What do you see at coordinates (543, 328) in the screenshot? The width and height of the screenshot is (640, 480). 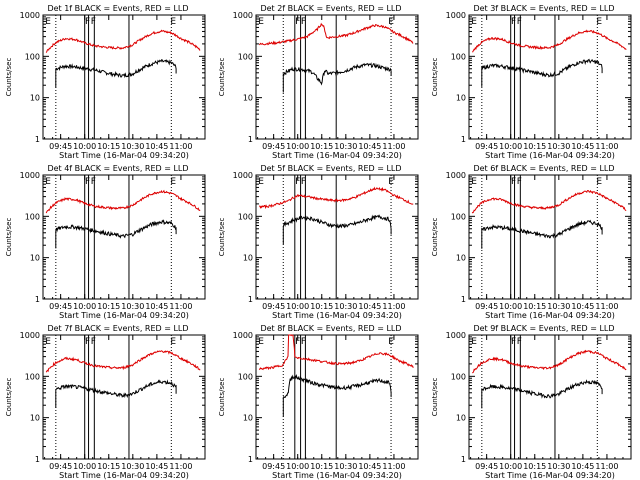 I see `panel-title: Det 9f BLACK = Events, RED = LLD` at bounding box center [543, 328].